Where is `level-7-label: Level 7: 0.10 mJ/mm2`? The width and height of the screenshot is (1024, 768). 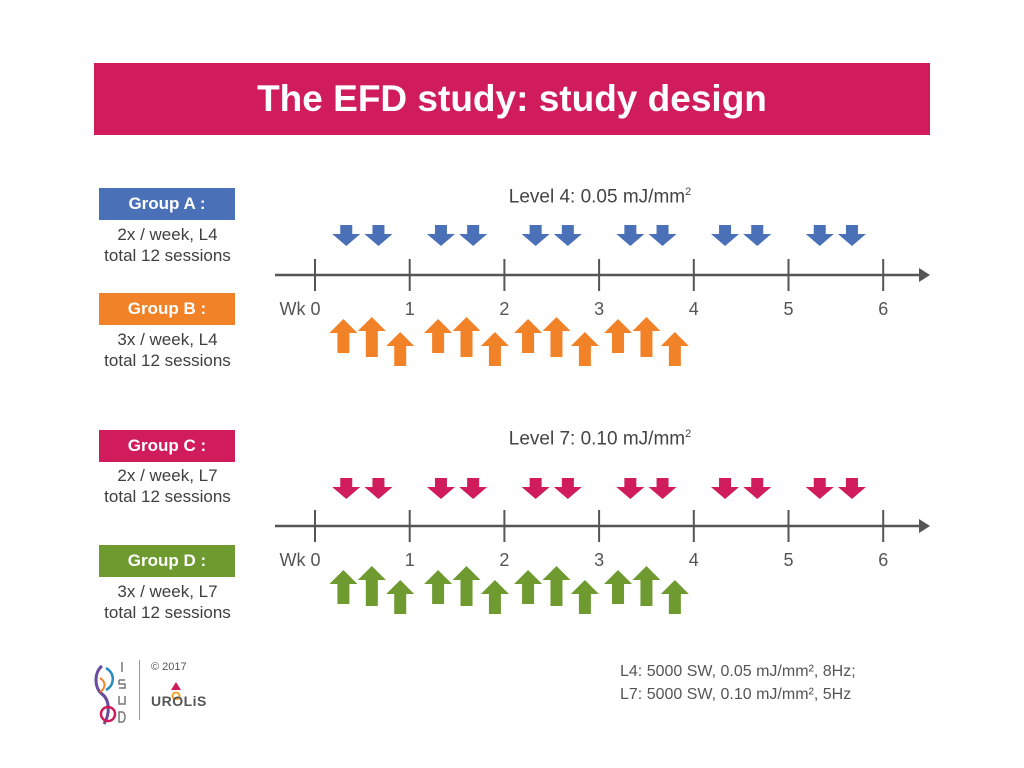 level-7-label: Level 7: 0.10 mJ/mm2 is located at coordinates (600, 439).